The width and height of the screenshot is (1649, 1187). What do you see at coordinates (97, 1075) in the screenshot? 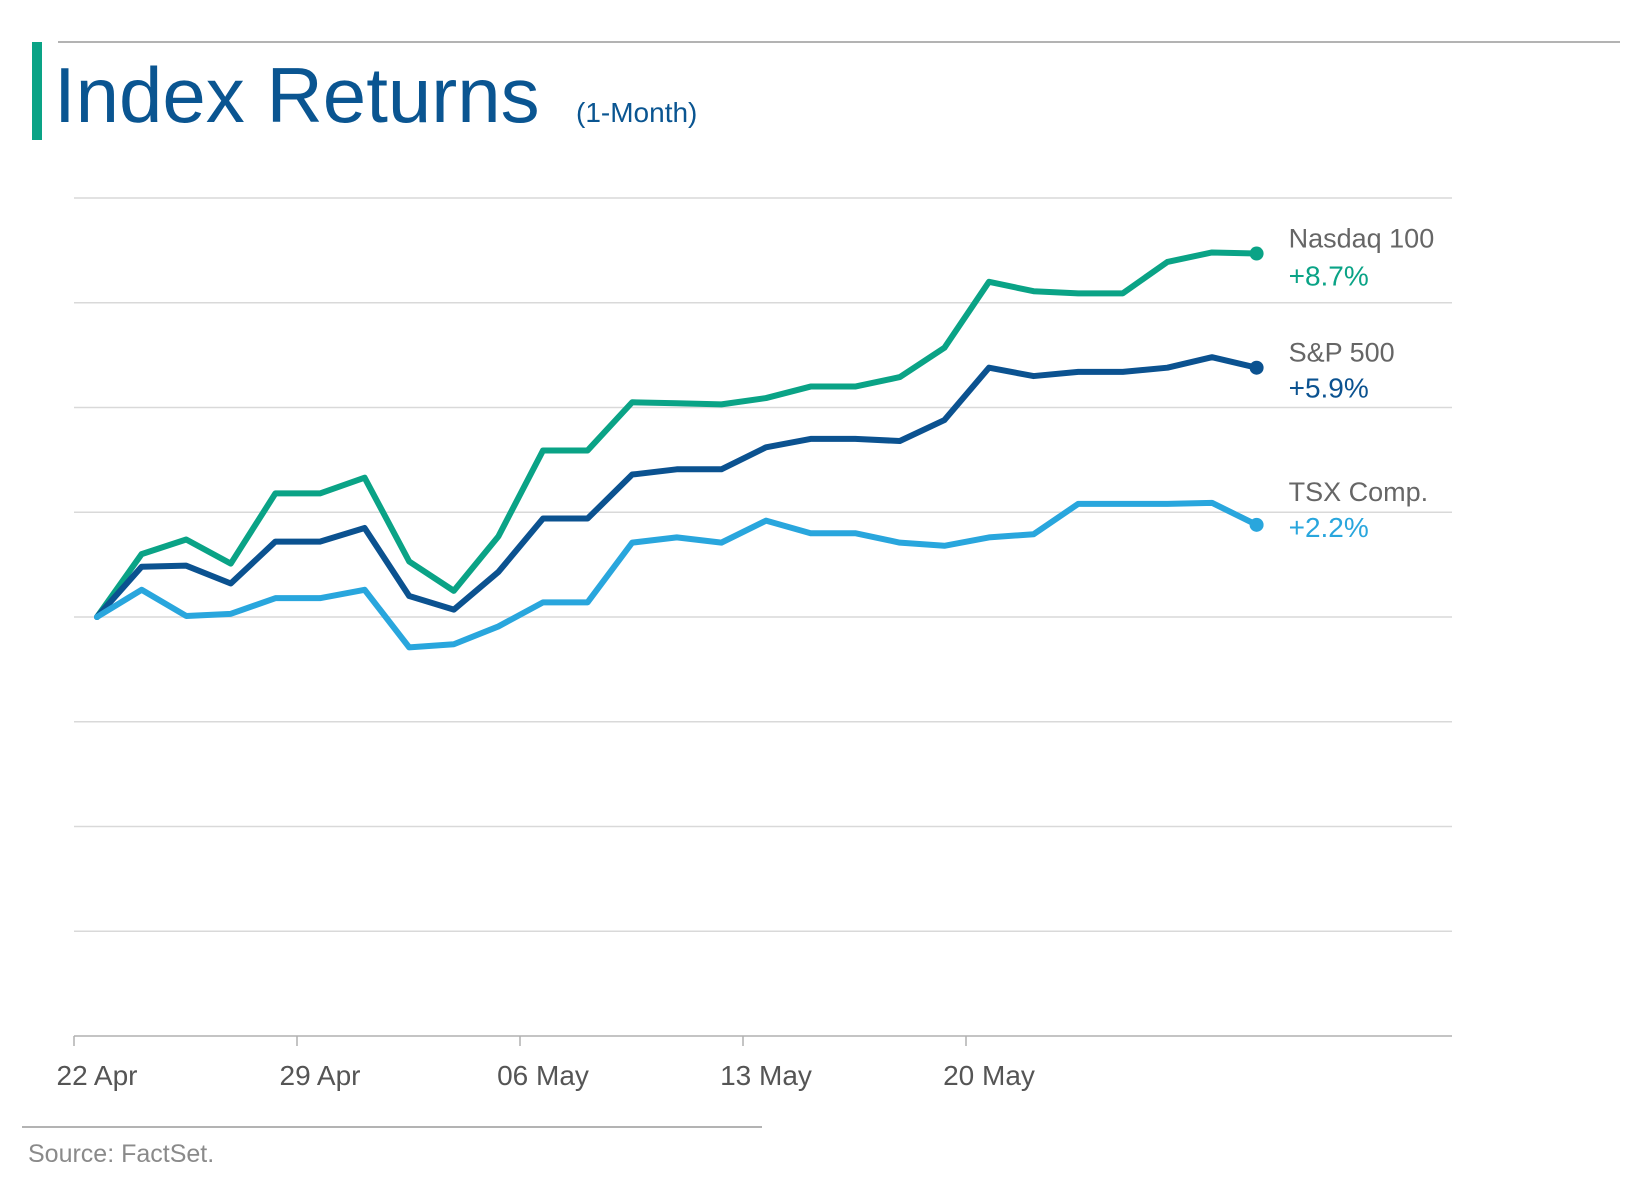
I see `x-tick-label: 22 Apr` at bounding box center [97, 1075].